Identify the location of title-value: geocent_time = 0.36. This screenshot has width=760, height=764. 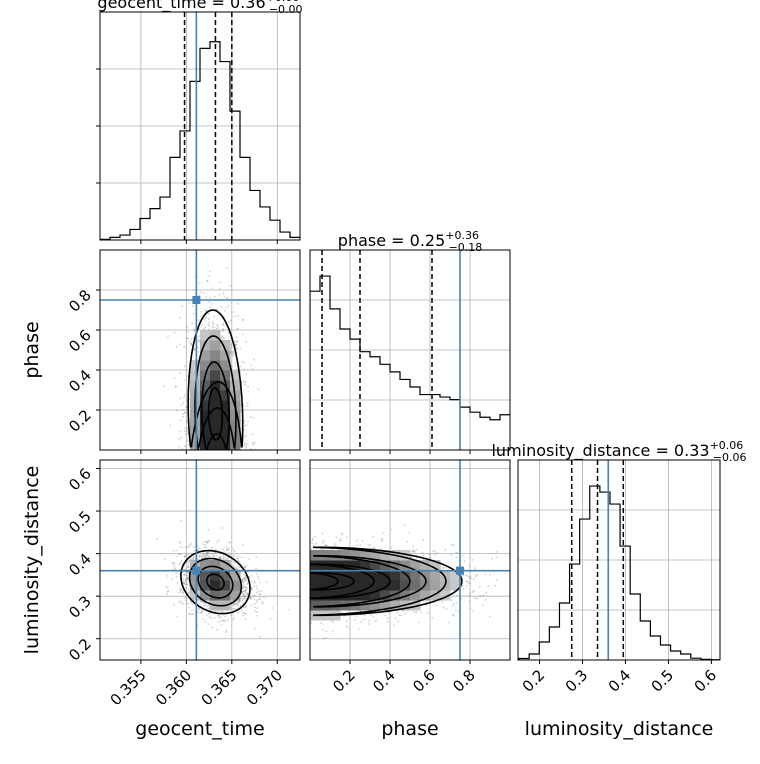
(181, 6).